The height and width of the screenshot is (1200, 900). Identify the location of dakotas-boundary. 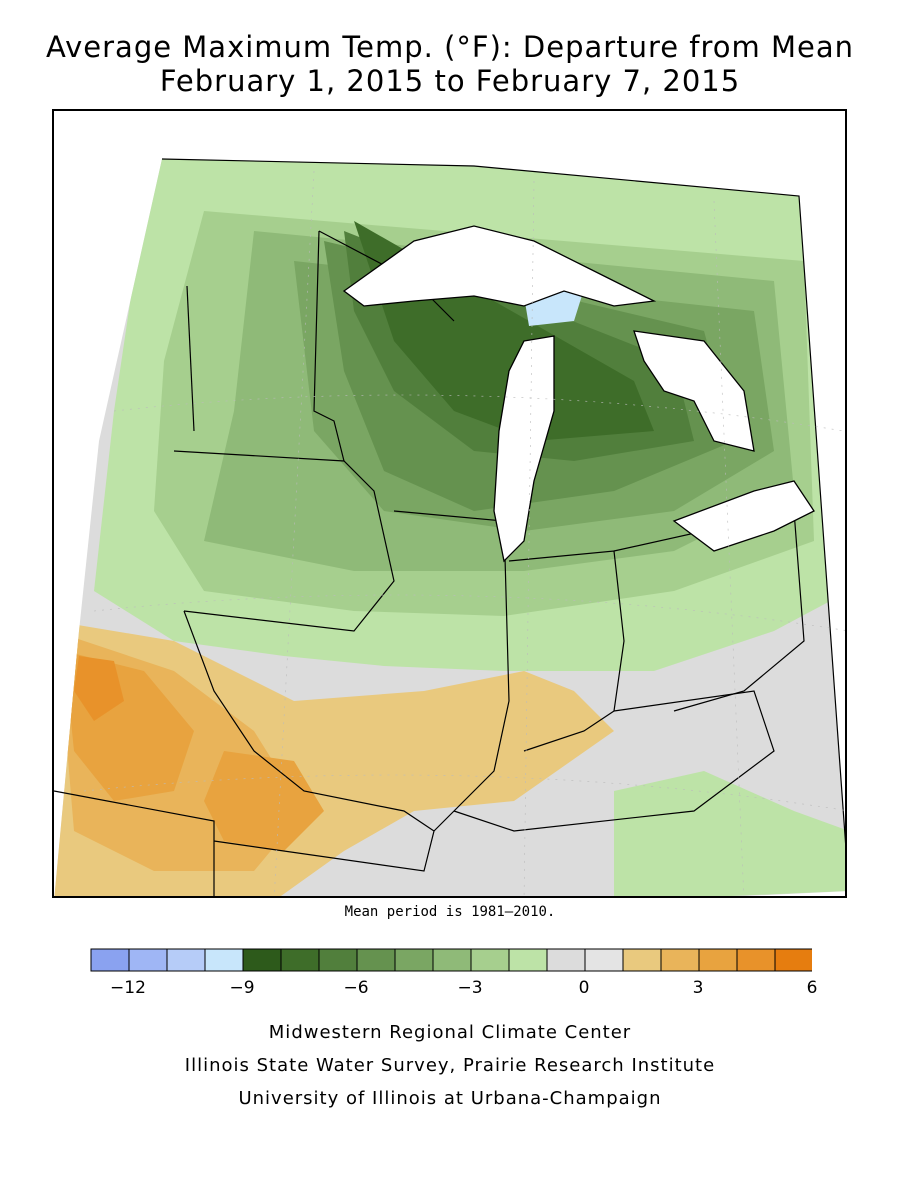
(190, 358).